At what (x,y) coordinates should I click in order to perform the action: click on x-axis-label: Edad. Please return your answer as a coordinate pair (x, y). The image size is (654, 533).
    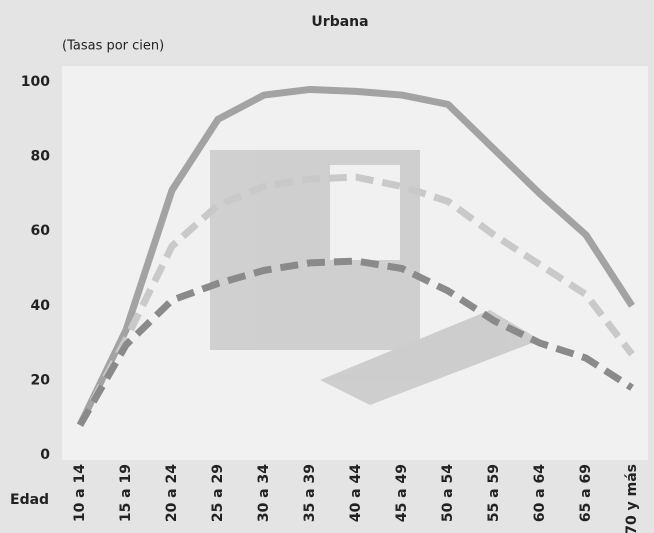
    Looking at the image, I should click on (29, 500).